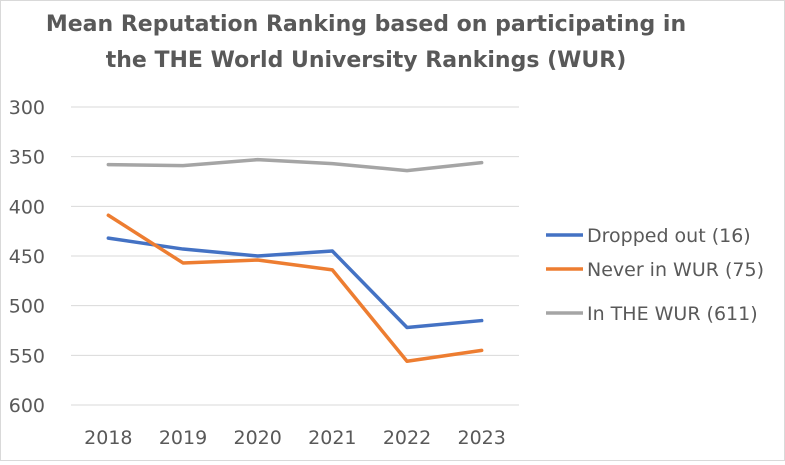 Image resolution: width=785 pixels, height=465 pixels. Describe the element at coordinates (481, 438) in the screenshot. I see `x-tick-label: 2023` at that location.